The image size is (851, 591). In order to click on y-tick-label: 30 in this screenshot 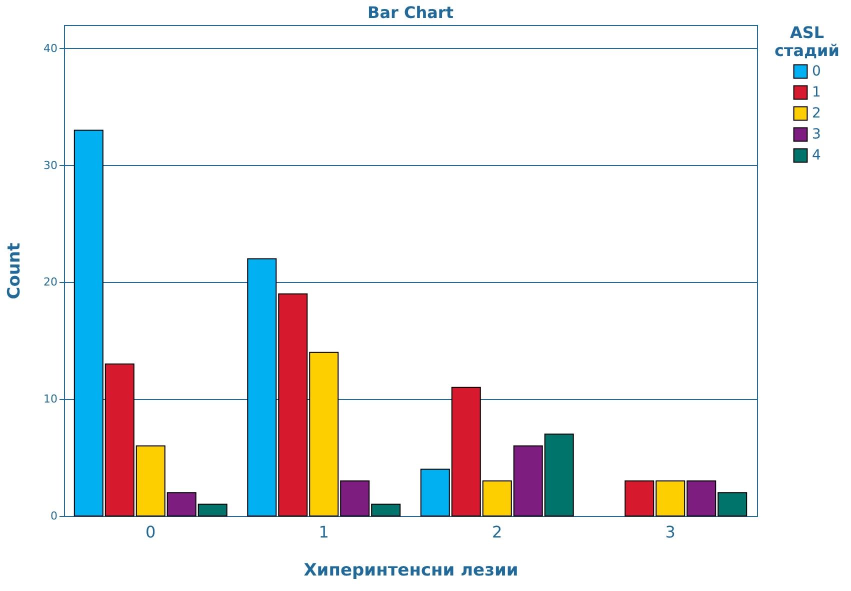, I will do `click(51, 165)`.